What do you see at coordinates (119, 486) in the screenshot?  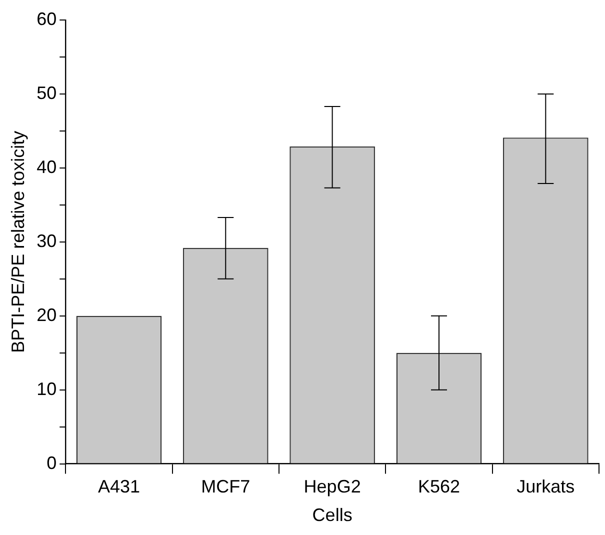 I see `x-tick-label: A431` at bounding box center [119, 486].